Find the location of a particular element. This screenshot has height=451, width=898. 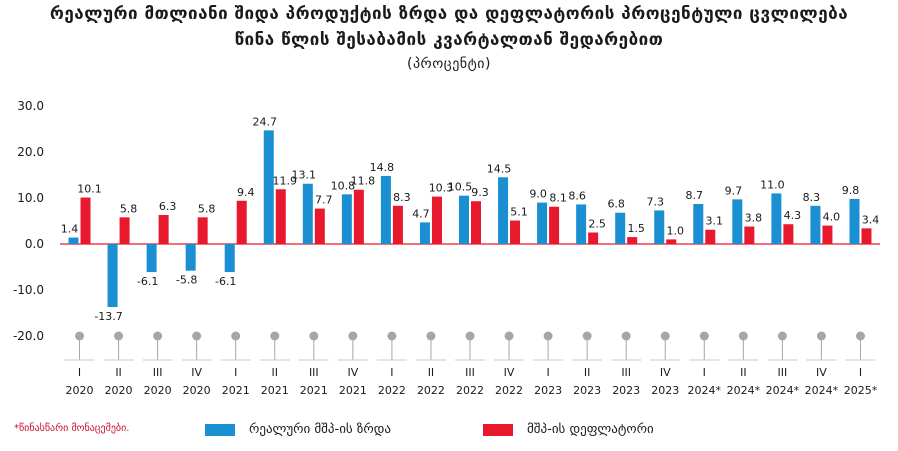

data-label-gdp-growth: 8.7 is located at coordinates (695, 195).